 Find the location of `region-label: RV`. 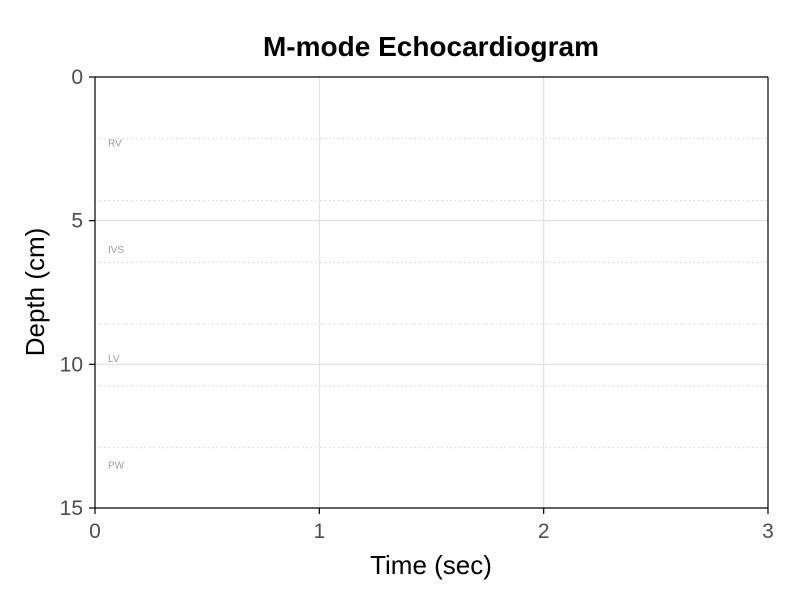

region-label: RV is located at coordinates (115, 144).